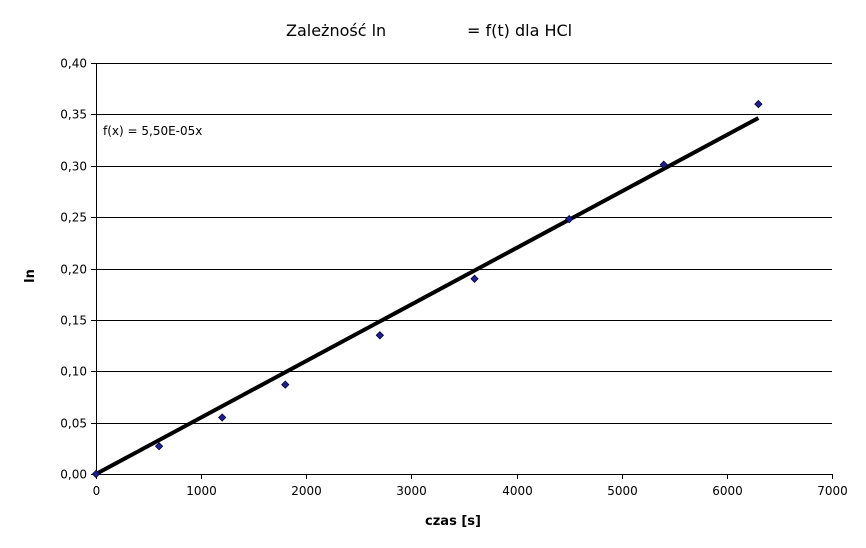 Image resolution: width=866 pixels, height=548 pixels. I want to click on trendline-equation: f(x) = 5,50E-05x, so click(152, 131).